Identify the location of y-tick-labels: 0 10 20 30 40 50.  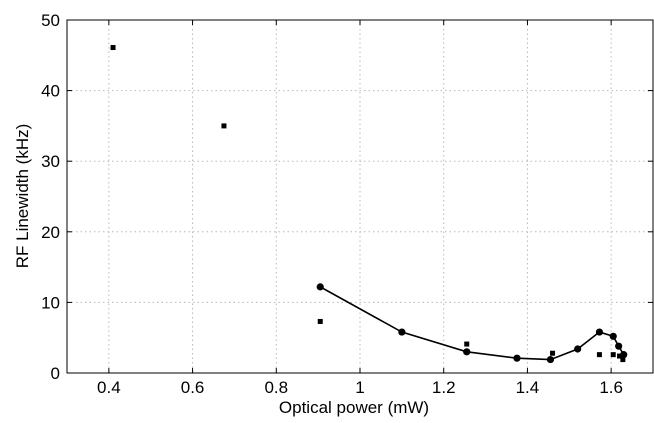
(50, 197).